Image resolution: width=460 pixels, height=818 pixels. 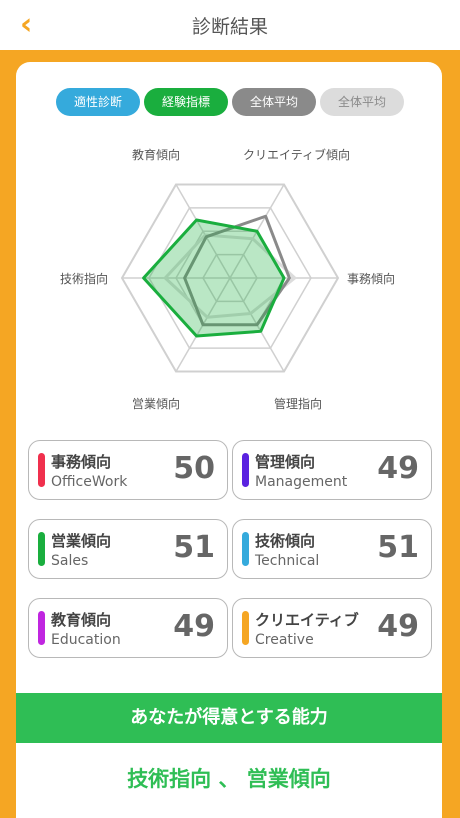 I want to click on stat-label-jp: 営業傾向, so click(x=81, y=541).